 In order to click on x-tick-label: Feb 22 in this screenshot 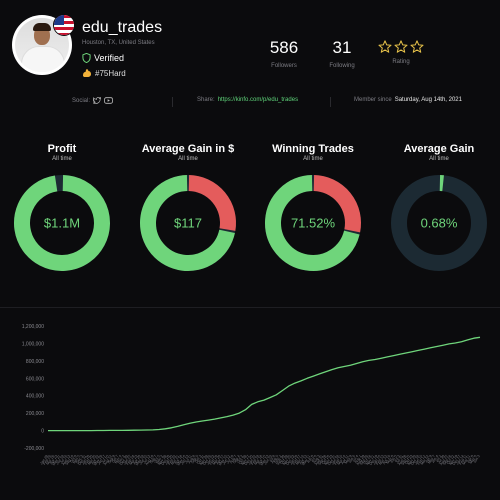, I will do `click(172, 459)`.